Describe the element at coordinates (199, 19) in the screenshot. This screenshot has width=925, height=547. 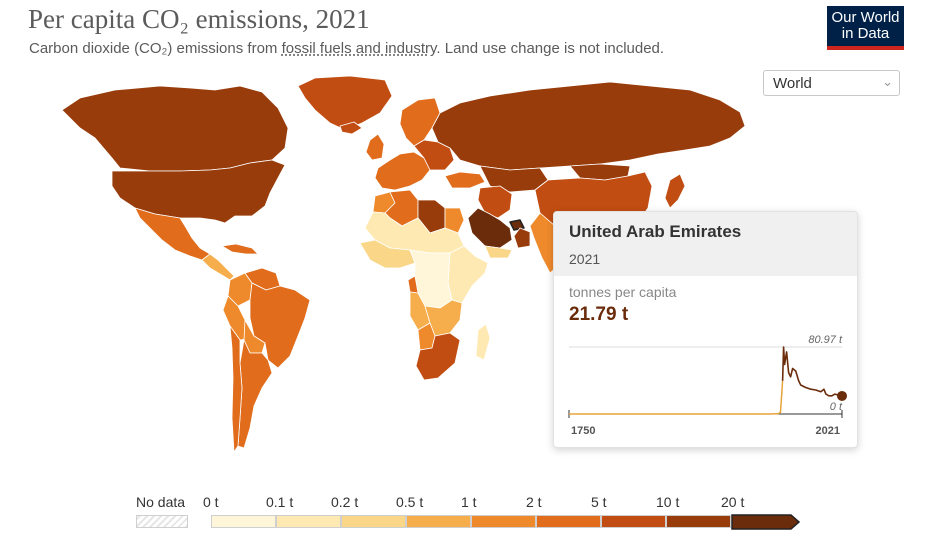
I see `chart-title: Per capita CO₂ emissions, 2021` at that location.